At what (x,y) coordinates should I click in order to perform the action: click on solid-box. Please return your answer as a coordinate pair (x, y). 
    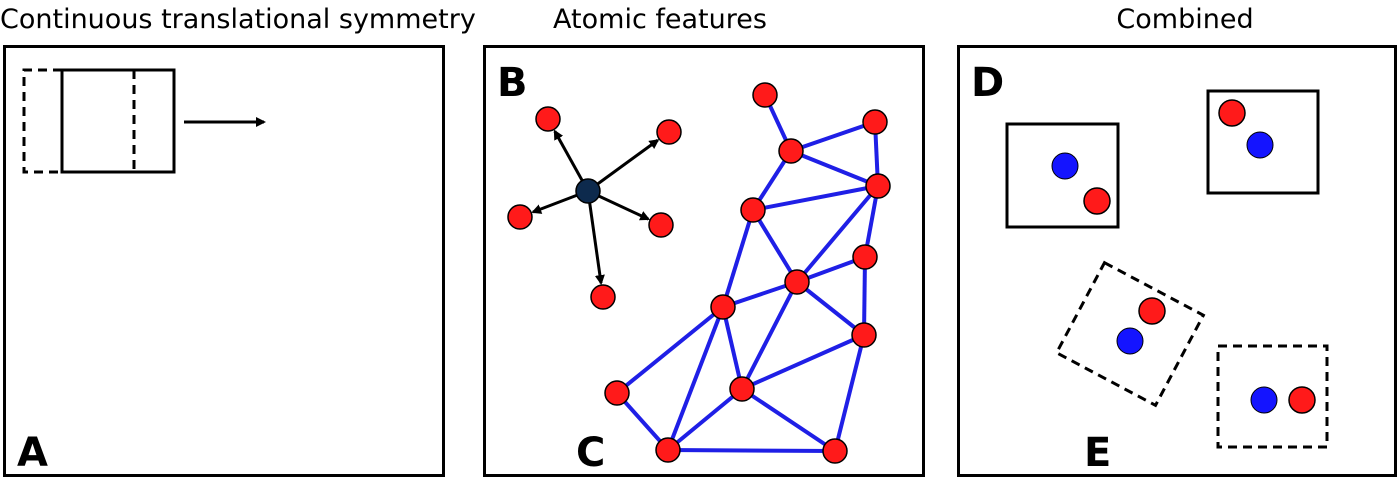
    Looking at the image, I should click on (118, 121).